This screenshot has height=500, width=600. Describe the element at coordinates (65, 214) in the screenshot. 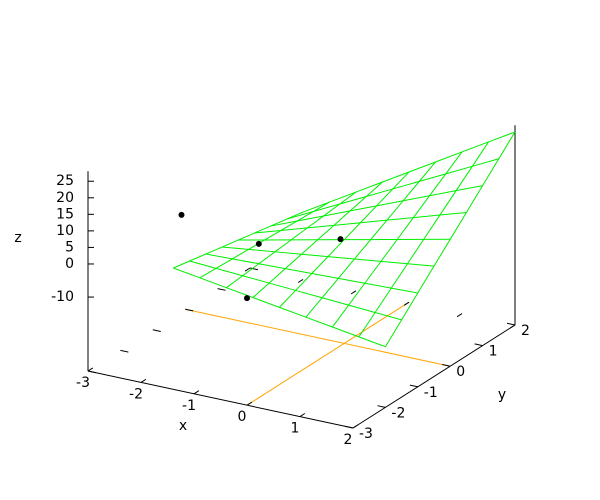

I see `z-tick-label: 15` at that location.